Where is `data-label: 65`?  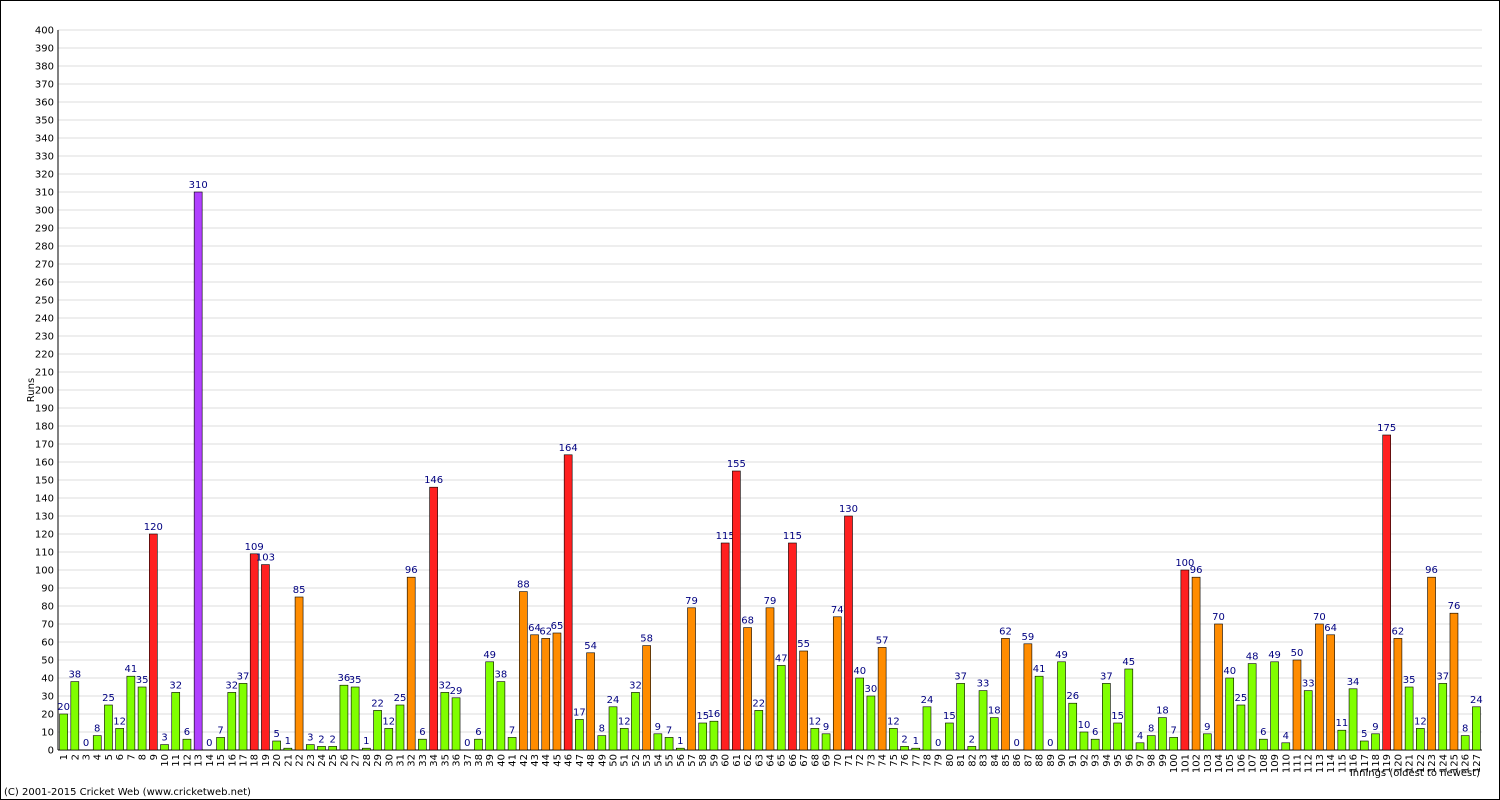
data-label: 65 is located at coordinates (557, 626).